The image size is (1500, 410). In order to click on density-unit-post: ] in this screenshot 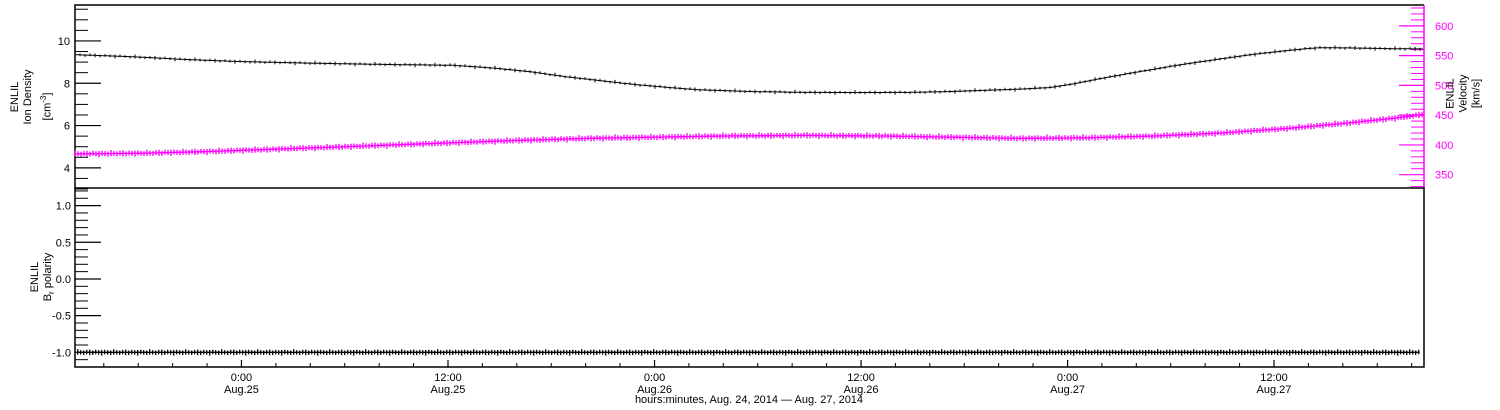, I will do `click(47, 94)`.